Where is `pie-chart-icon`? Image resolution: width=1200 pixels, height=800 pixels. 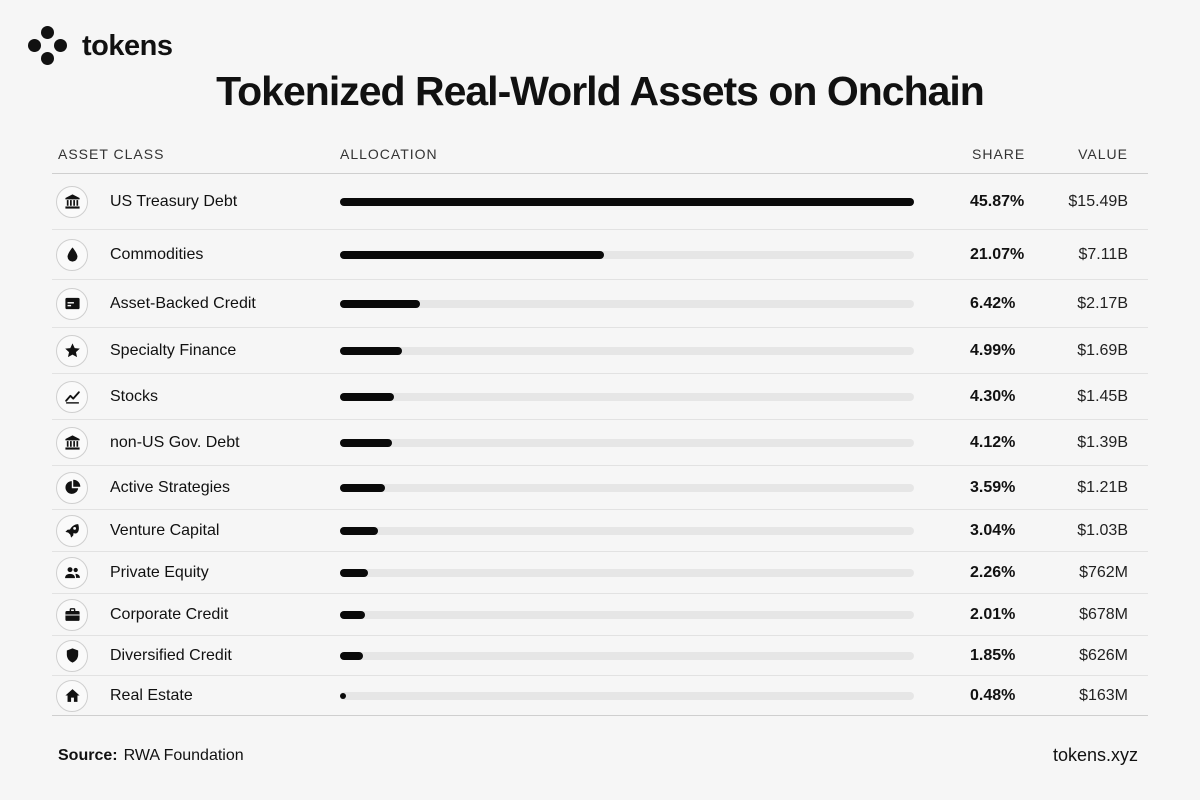
pie-chart-icon is located at coordinates (72, 487).